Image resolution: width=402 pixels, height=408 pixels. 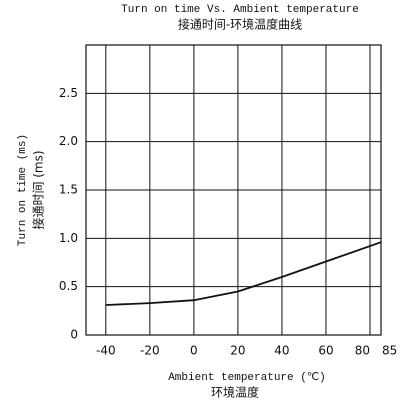 I want to click on x-tick-label: 40, so click(x=281, y=351).